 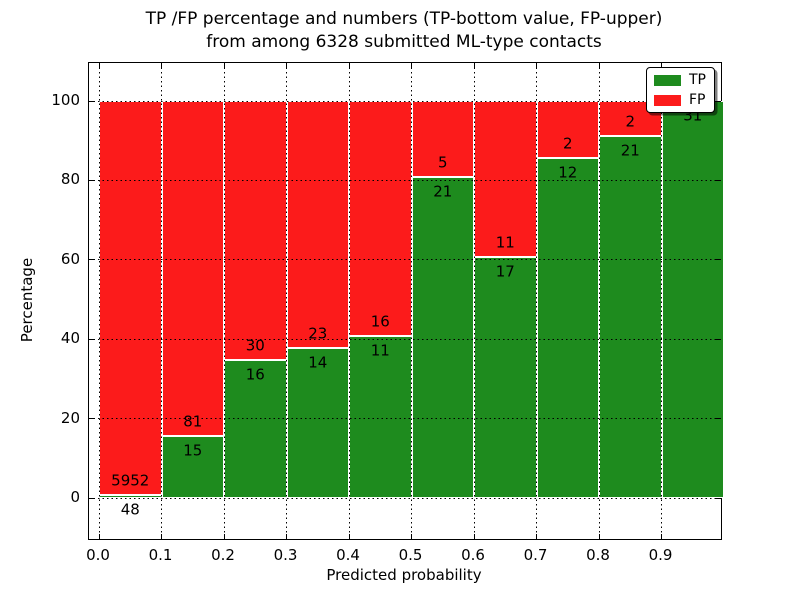 I want to click on x-tick-label: 0.5, so click(x=410, y=555).